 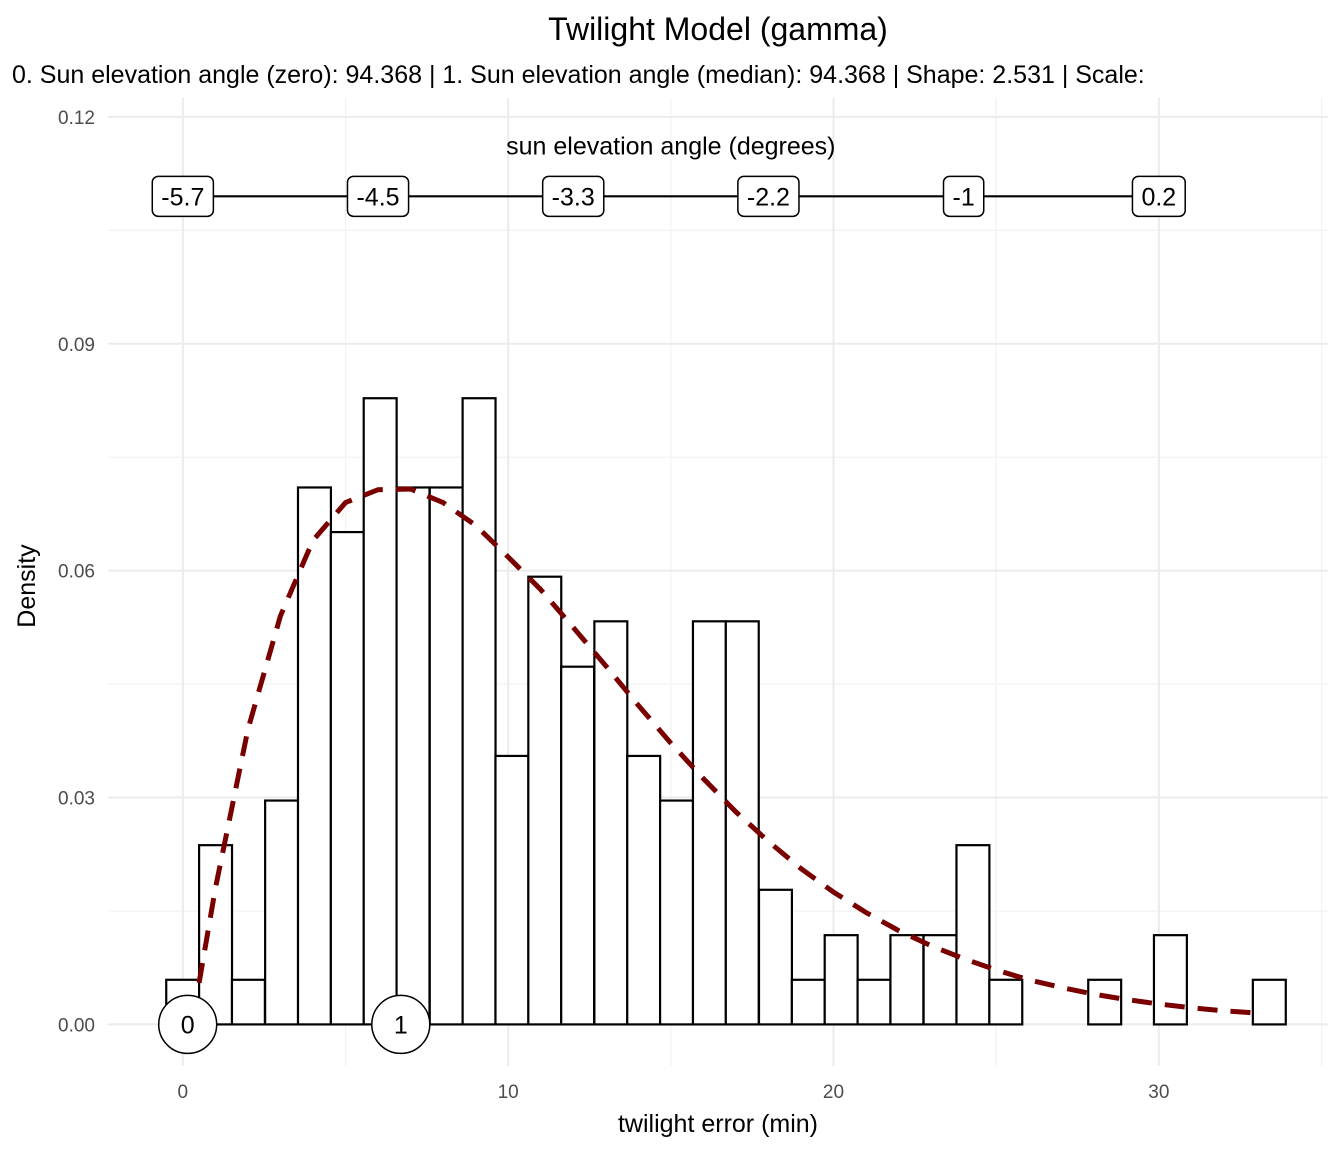 I want to click on x-tick-labels: 0 10 20 30, so click(x=674, y=1092).